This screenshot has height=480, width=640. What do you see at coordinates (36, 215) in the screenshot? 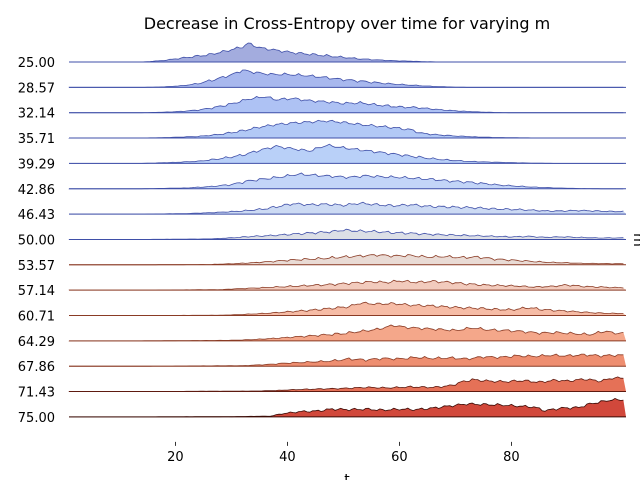
I see `y-tick-label-46.43: 46.43` at bounding box center [36, 215].